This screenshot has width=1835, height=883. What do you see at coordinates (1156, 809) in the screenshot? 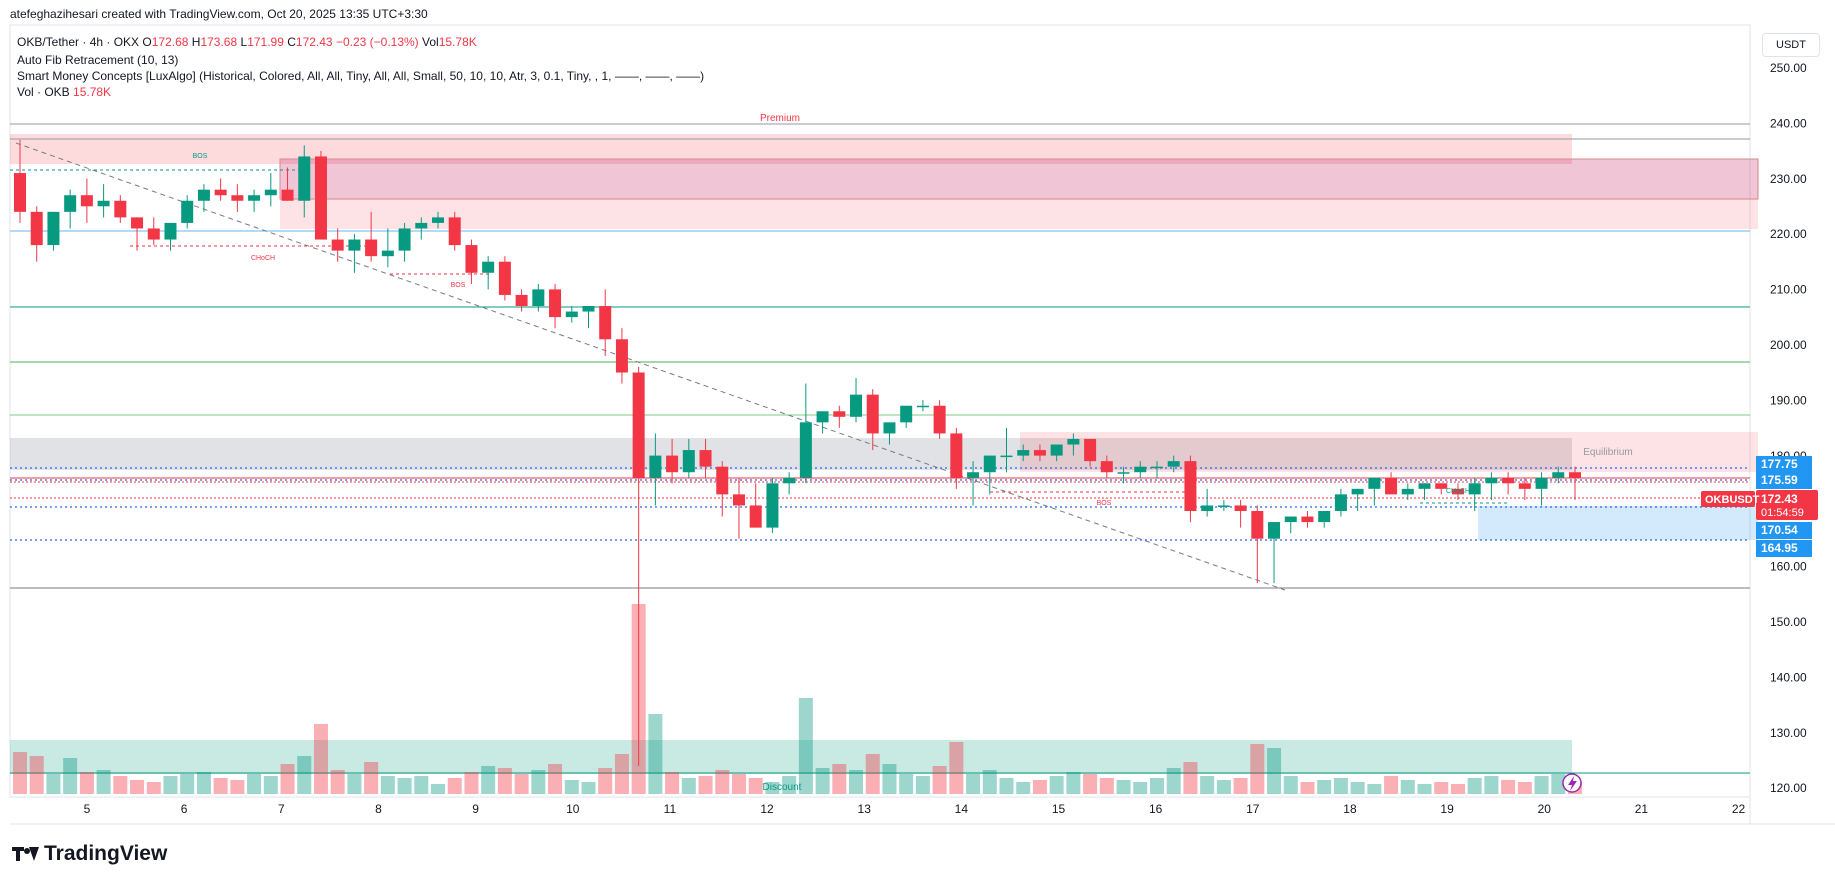
I see `x-tick-label: 16` at bounding box center [1156, 809].